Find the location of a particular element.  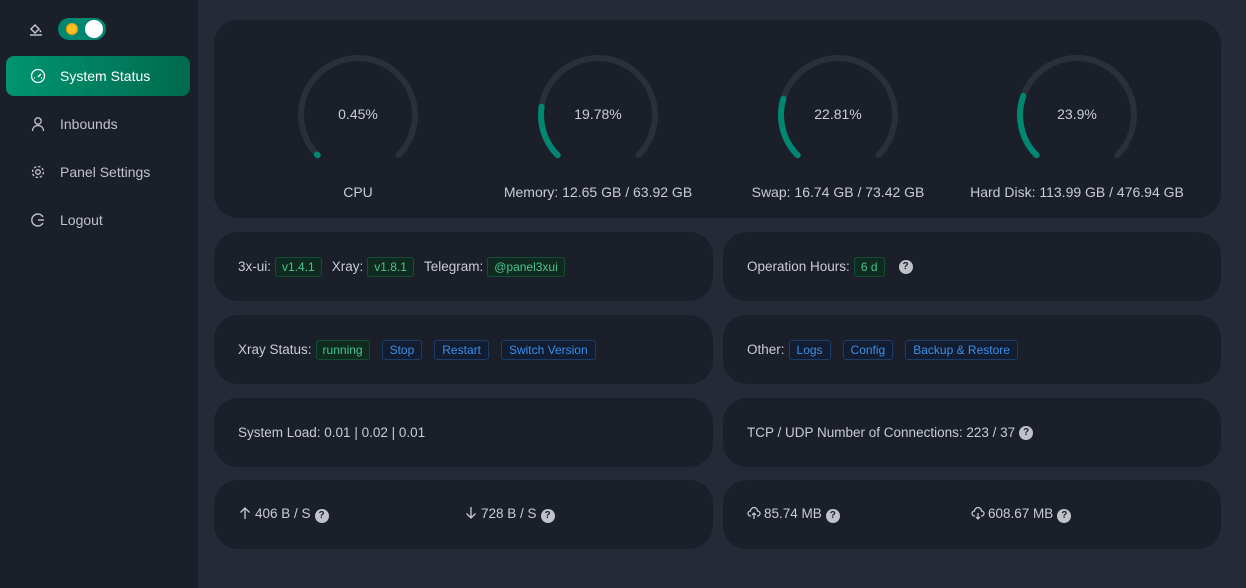

xray-status-tag: running is located at coordinates (342, 349).